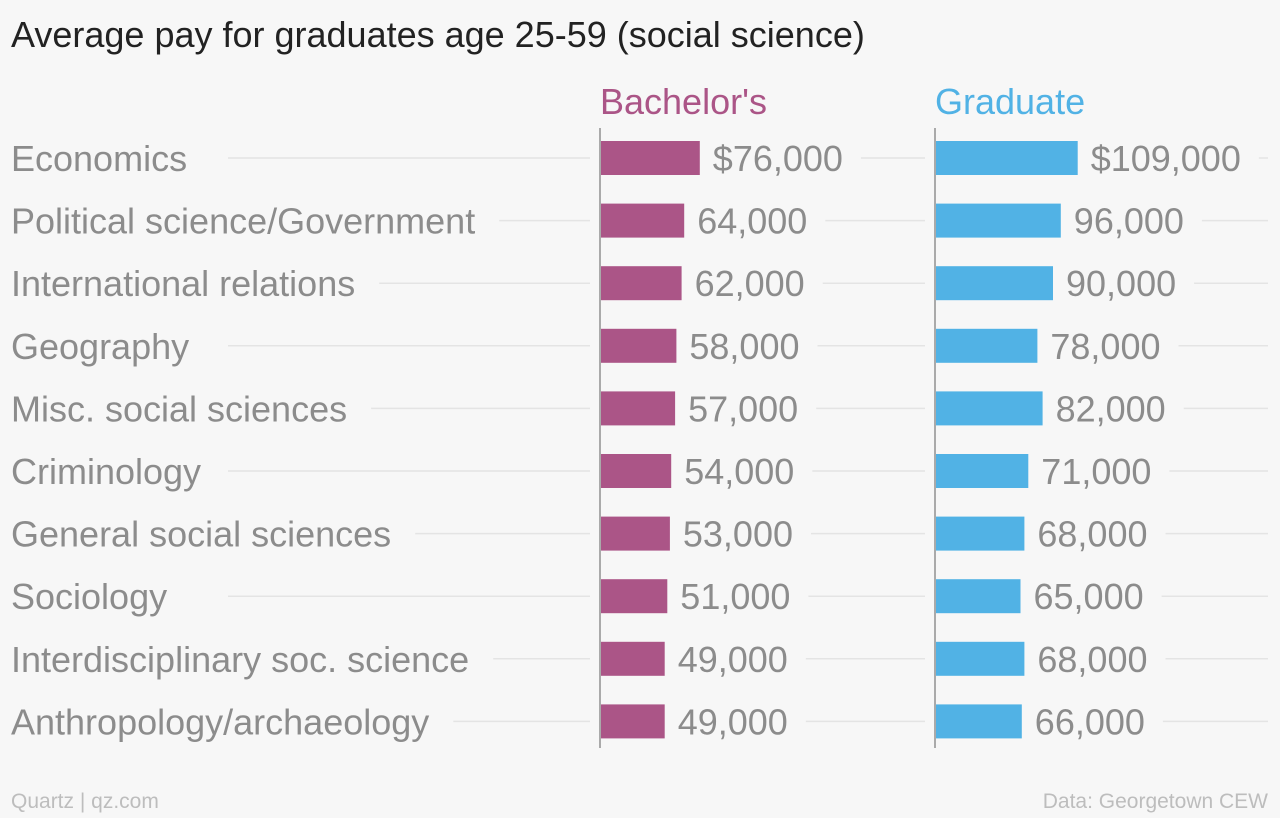  Describe the element at coordinates (240, 659) in the screenshot. I see `category-label: Interdisciplinary soc. science` at that location.